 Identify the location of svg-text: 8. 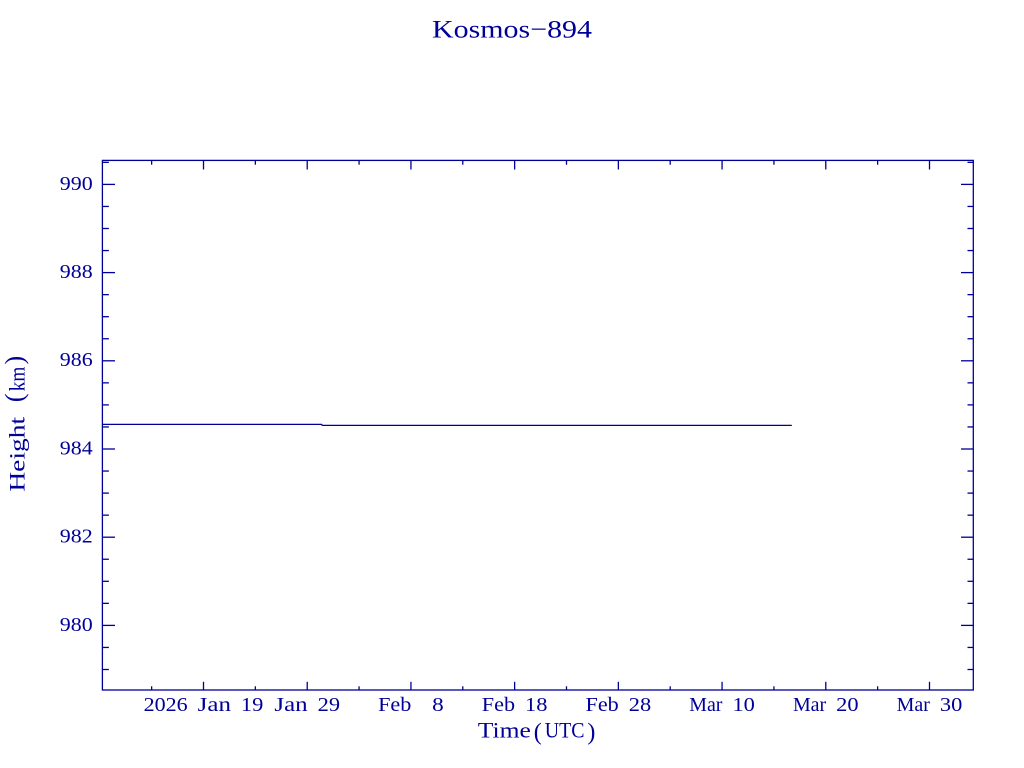
(438, 705).